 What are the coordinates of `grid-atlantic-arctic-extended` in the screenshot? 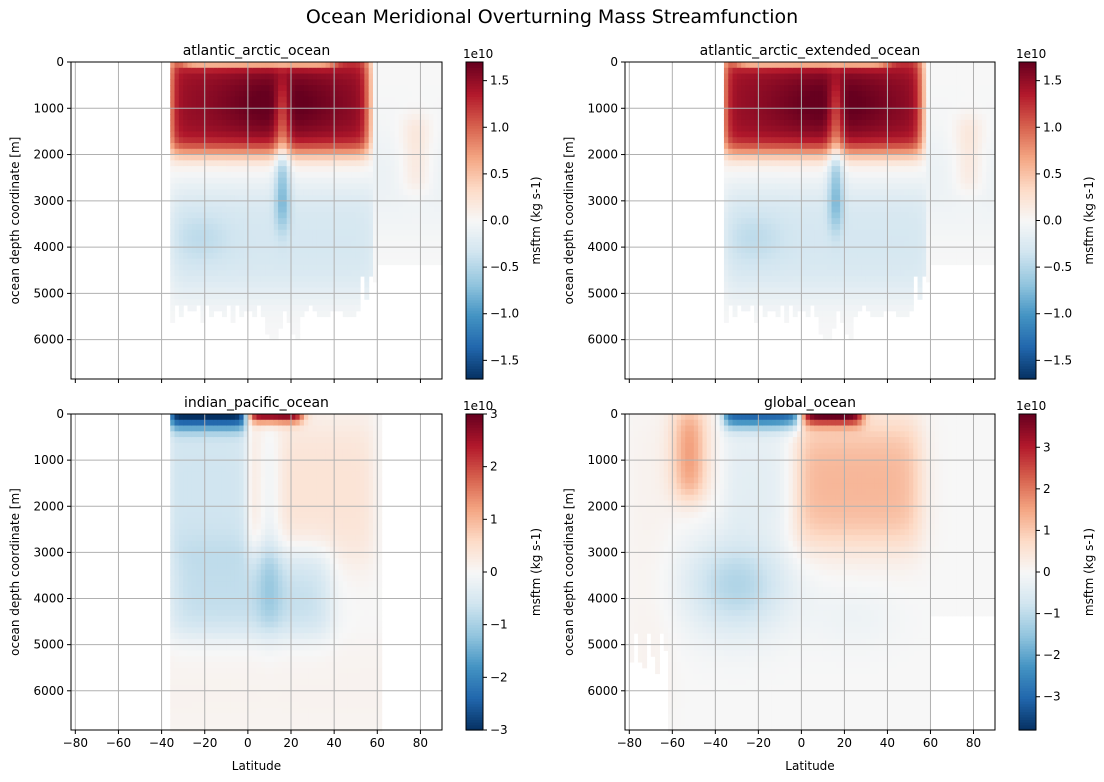 It's located at (810, 220).